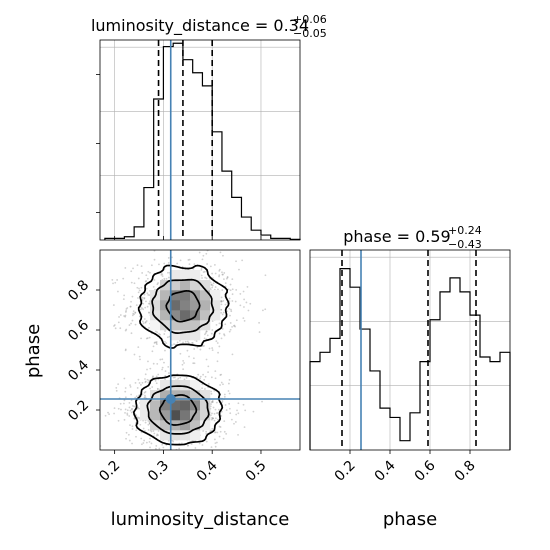  Describe the element at coordinates (200, 26) in the screenshot. I see `ld-hist-title: luminosity_distance = 0.34` at that location.